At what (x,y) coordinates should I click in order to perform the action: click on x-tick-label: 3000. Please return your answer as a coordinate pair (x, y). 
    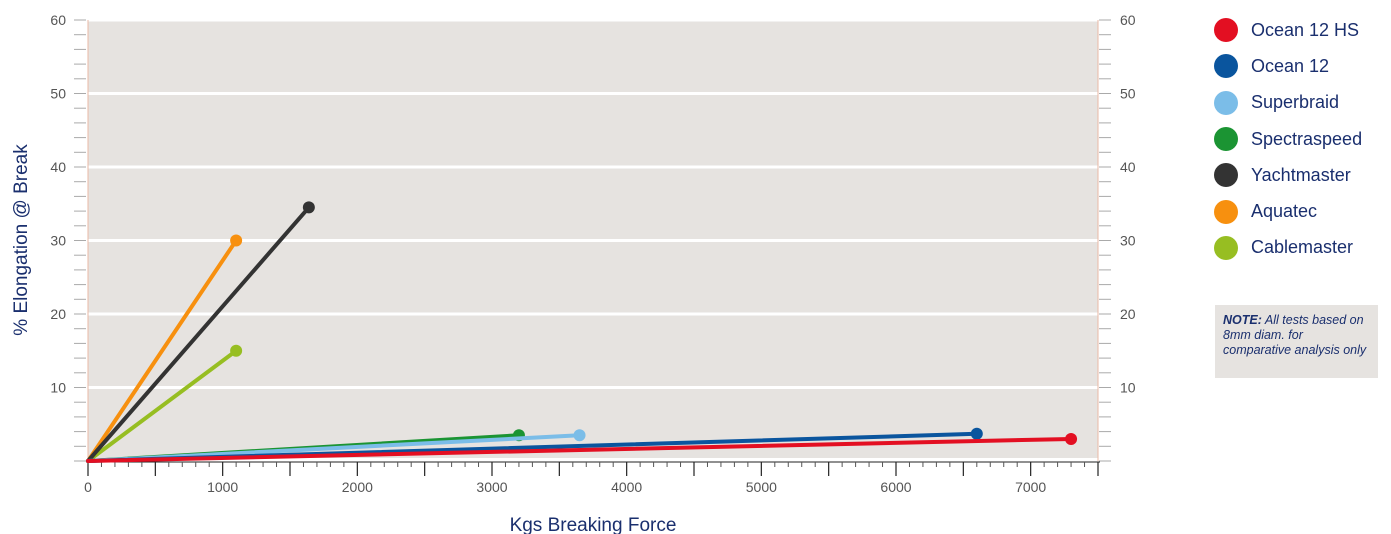
    Looking at the image, I should click on (491, 487).